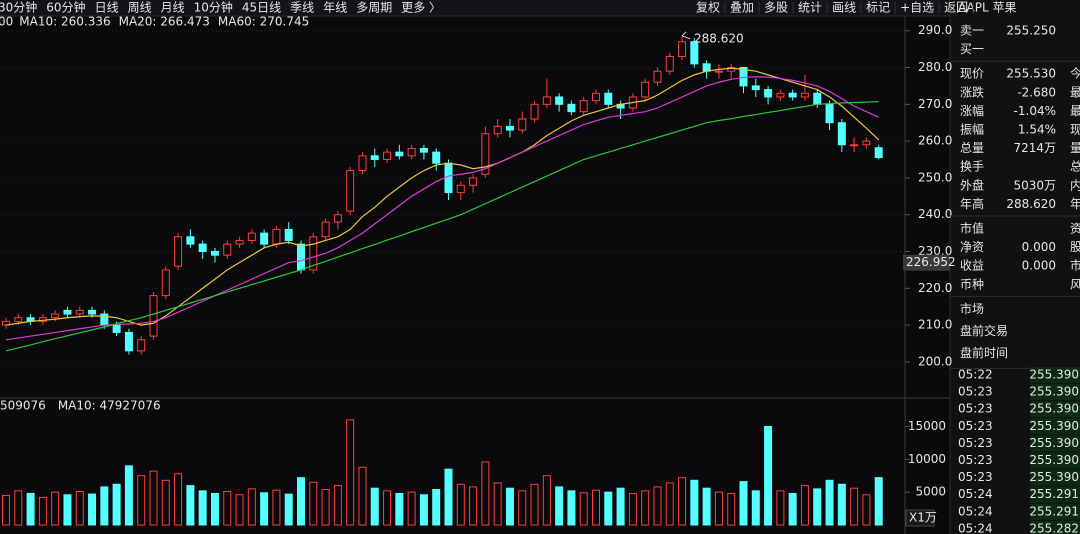  I want to click on quote-value: 255.250, so click(1031, 31).